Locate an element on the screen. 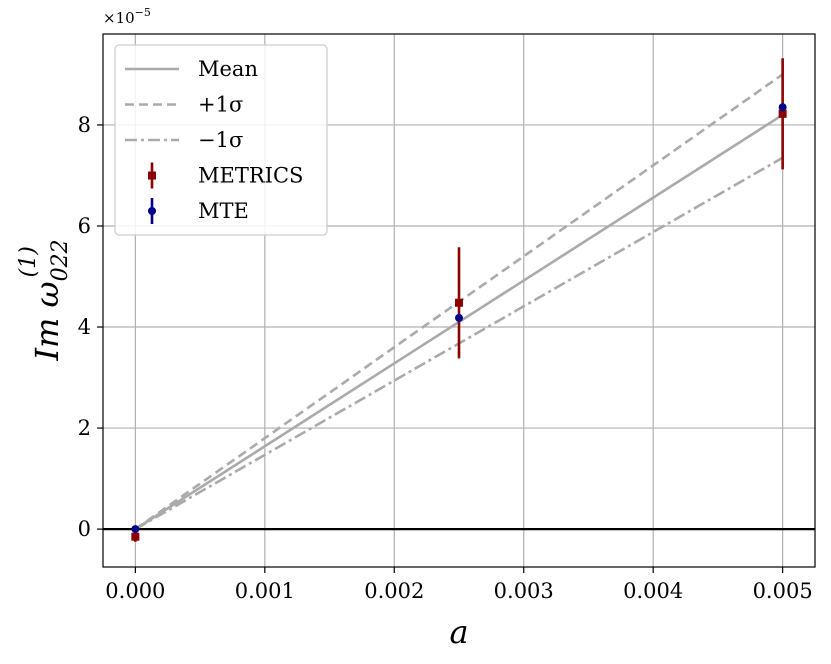  y-tick-label: 0 is located at coordinates (84, 529).